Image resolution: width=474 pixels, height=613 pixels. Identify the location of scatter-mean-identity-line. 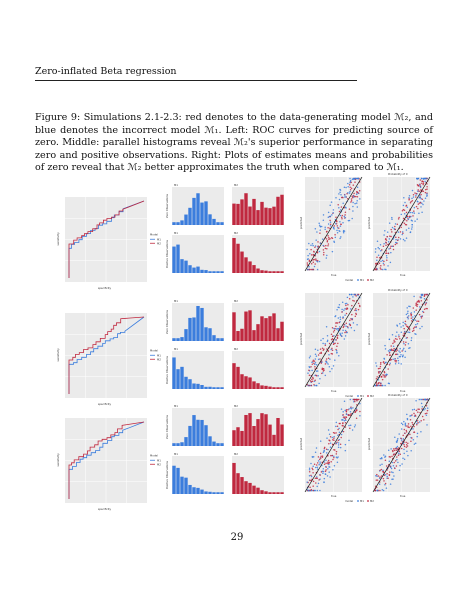
(333, 224).